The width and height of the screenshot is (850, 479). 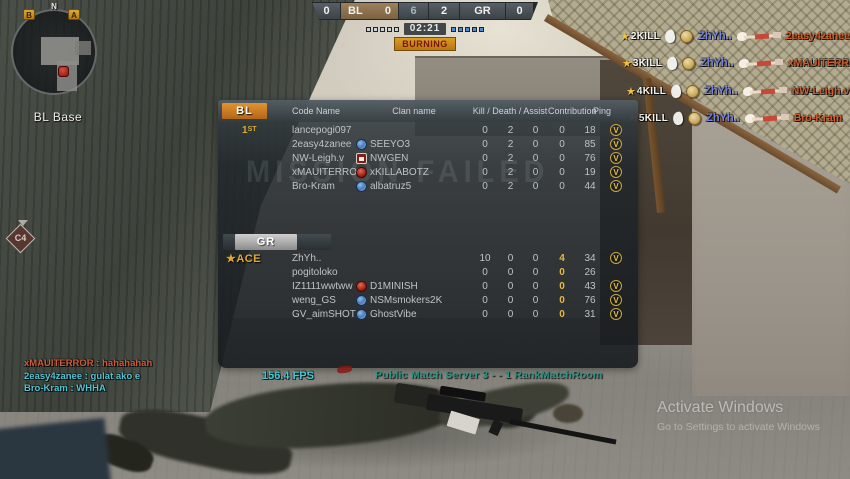 What do you see at coordinates (326, 11) in the screenshot?
I see `bl-kill-score: 0` at bounding box center [326, 11].